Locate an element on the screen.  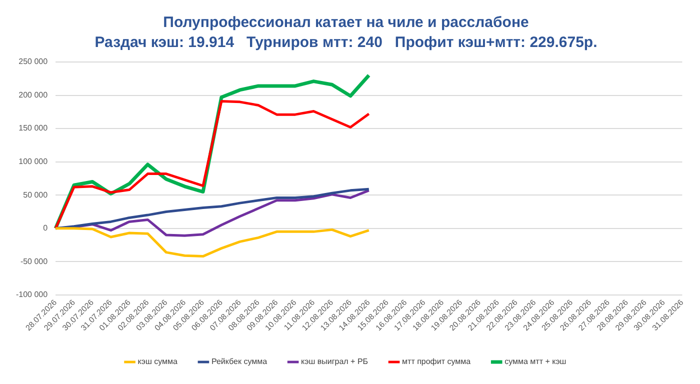
y-tick-label: 250 000 is located at coordinates (33, 61).